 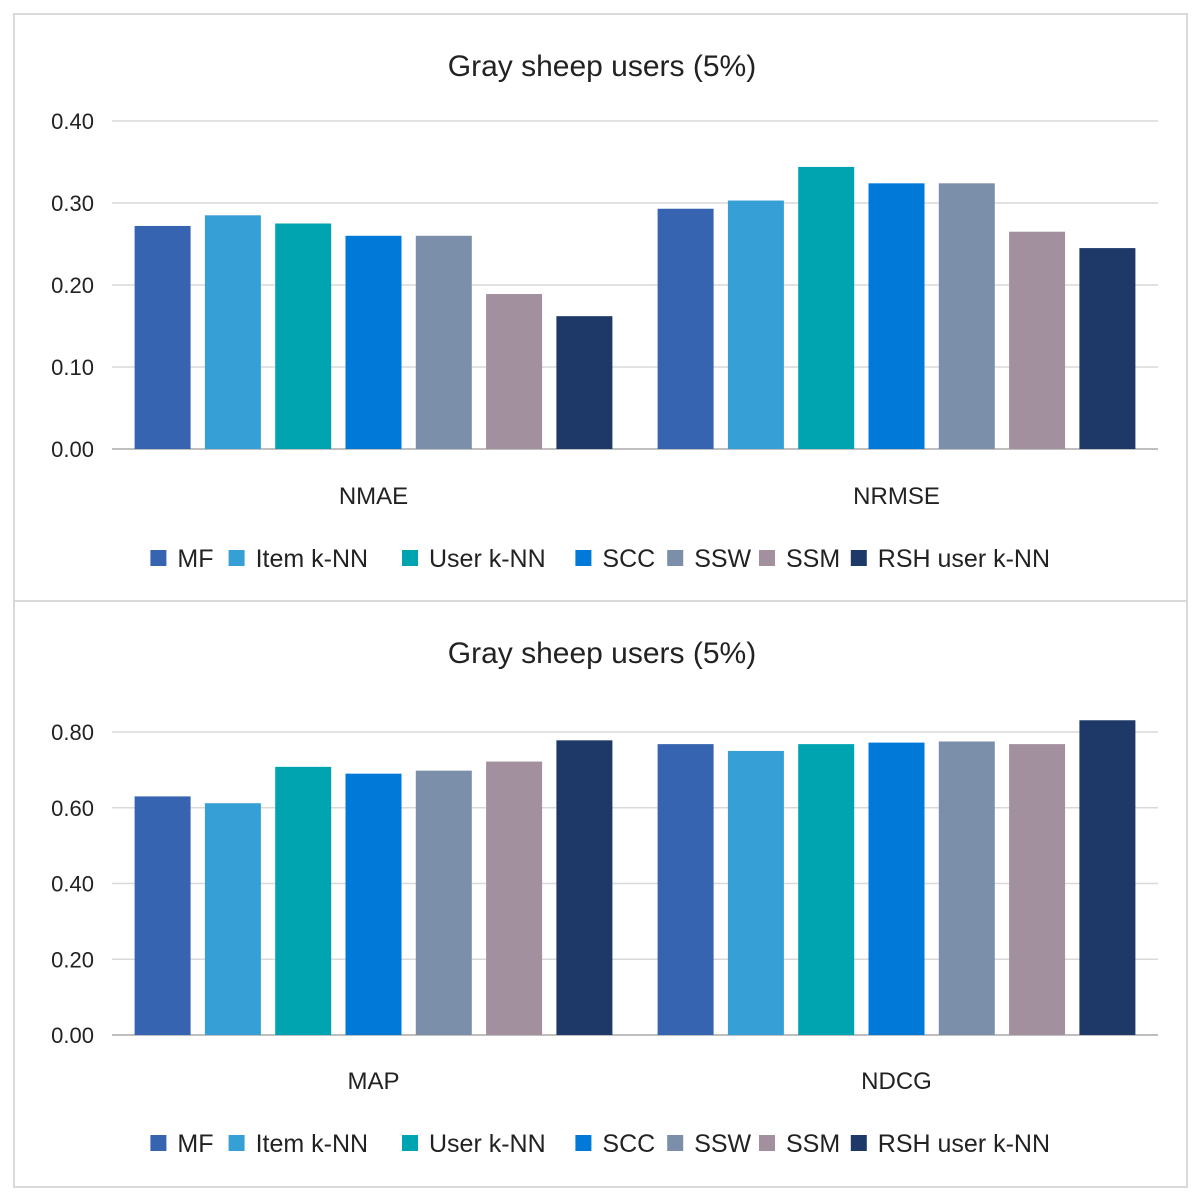 I want to click on bar-item-k-nn-ndcg, so click(x=755, y=892).